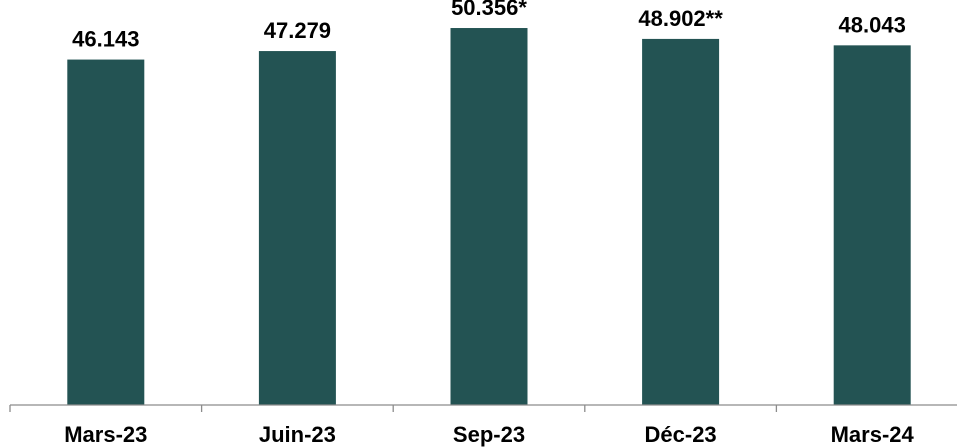  What do you see at coordinates (393, 408) in the screenshot?
I see `x-axis-ticks` at bounding box center [393, 408].